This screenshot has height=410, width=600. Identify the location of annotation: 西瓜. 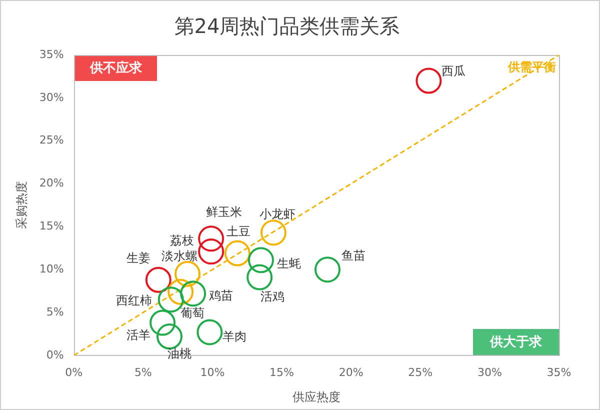
(454, 71).